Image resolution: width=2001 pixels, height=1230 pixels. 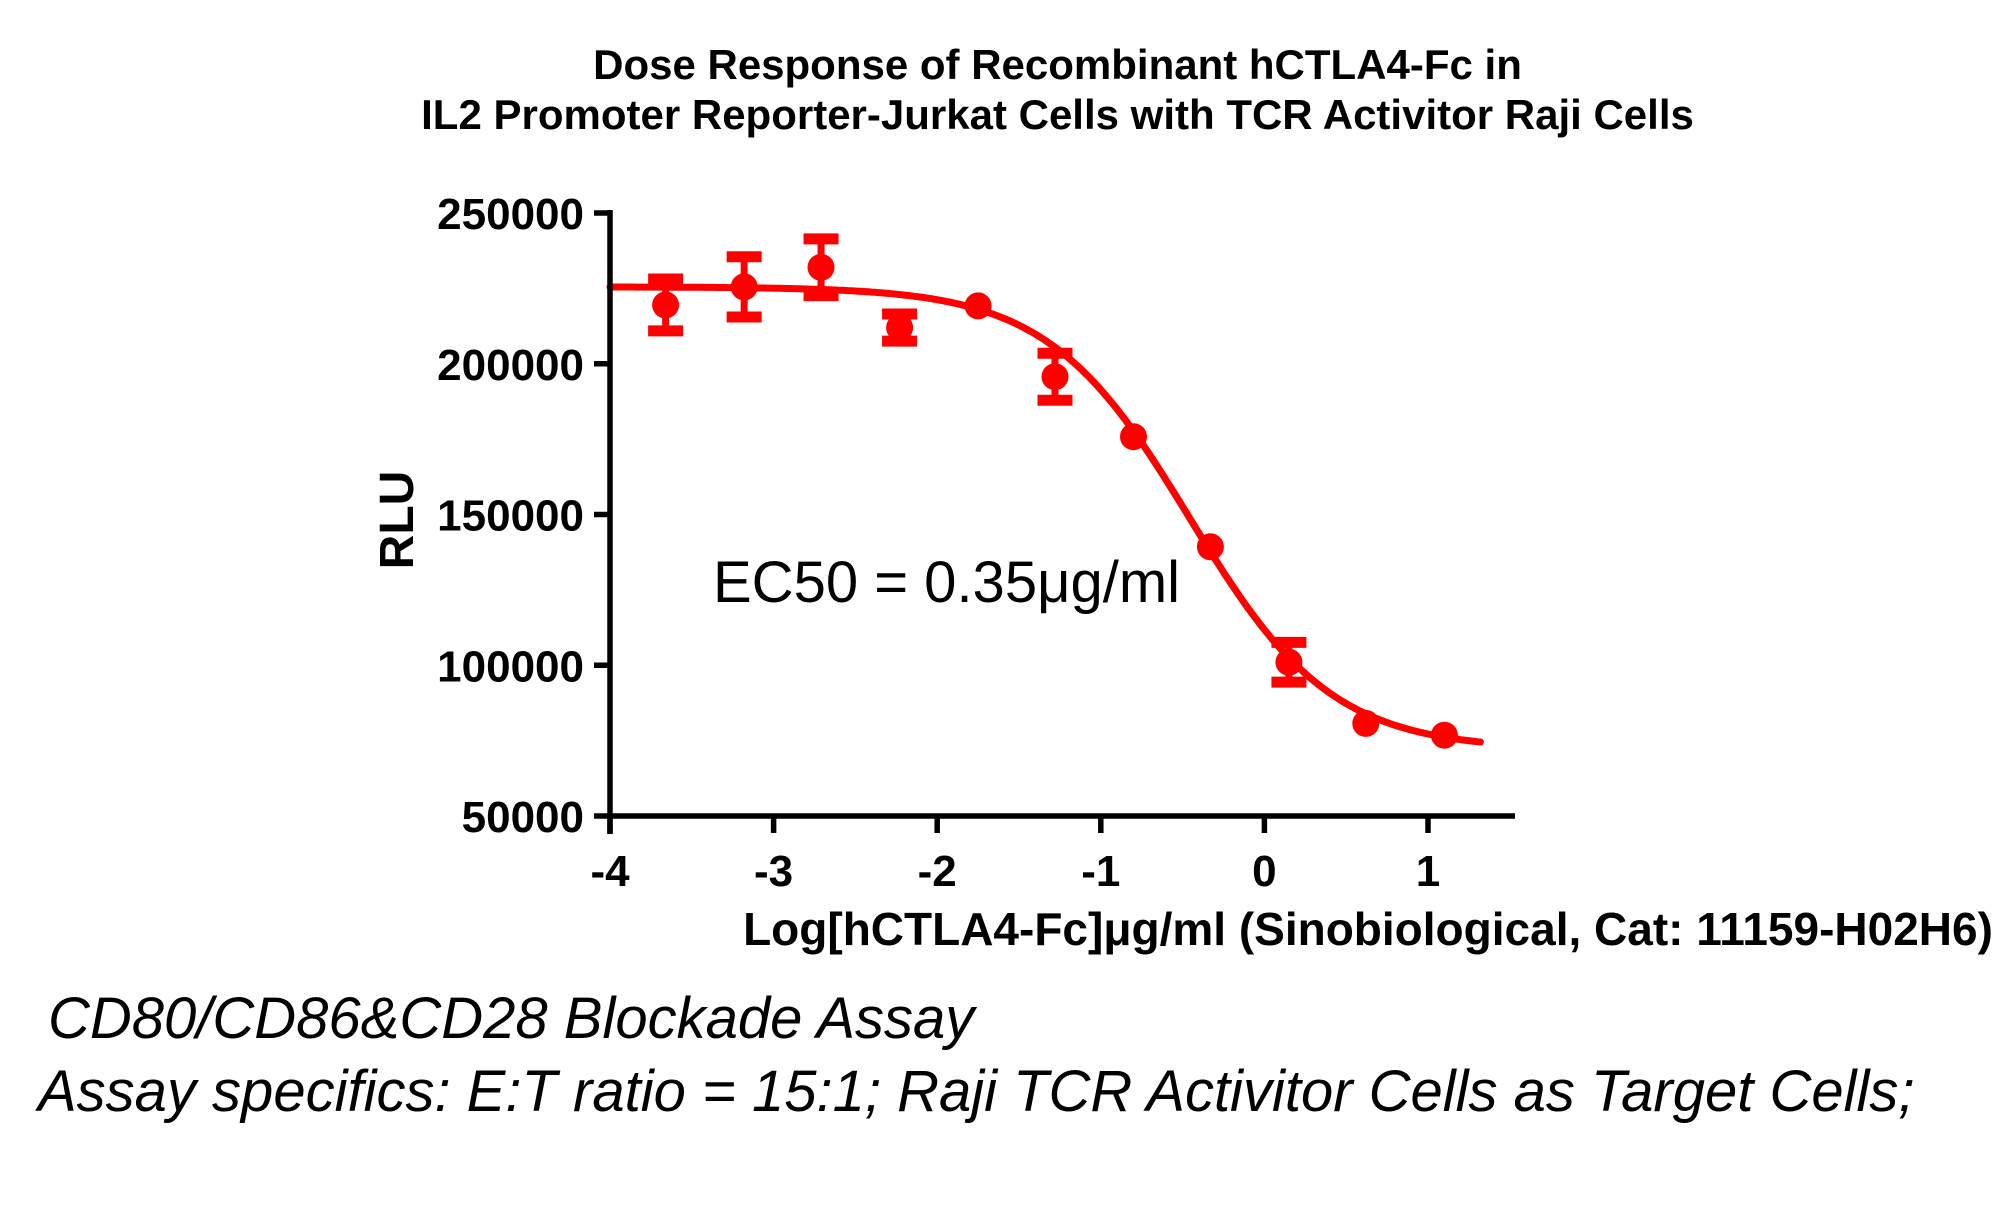 I want to click on y-axis-title: RLU, so click(x=397, y=520).